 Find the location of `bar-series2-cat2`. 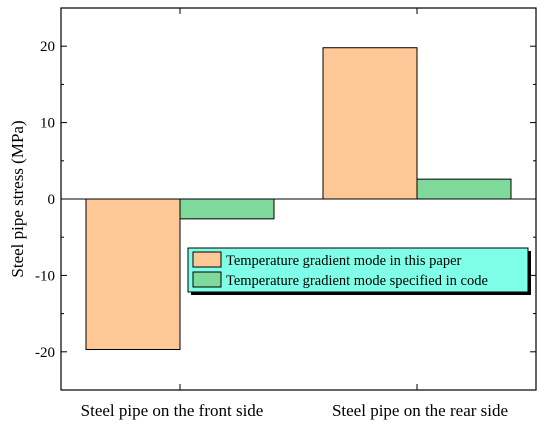

bar-series2-cat2 is located at coordinates (464, 189).